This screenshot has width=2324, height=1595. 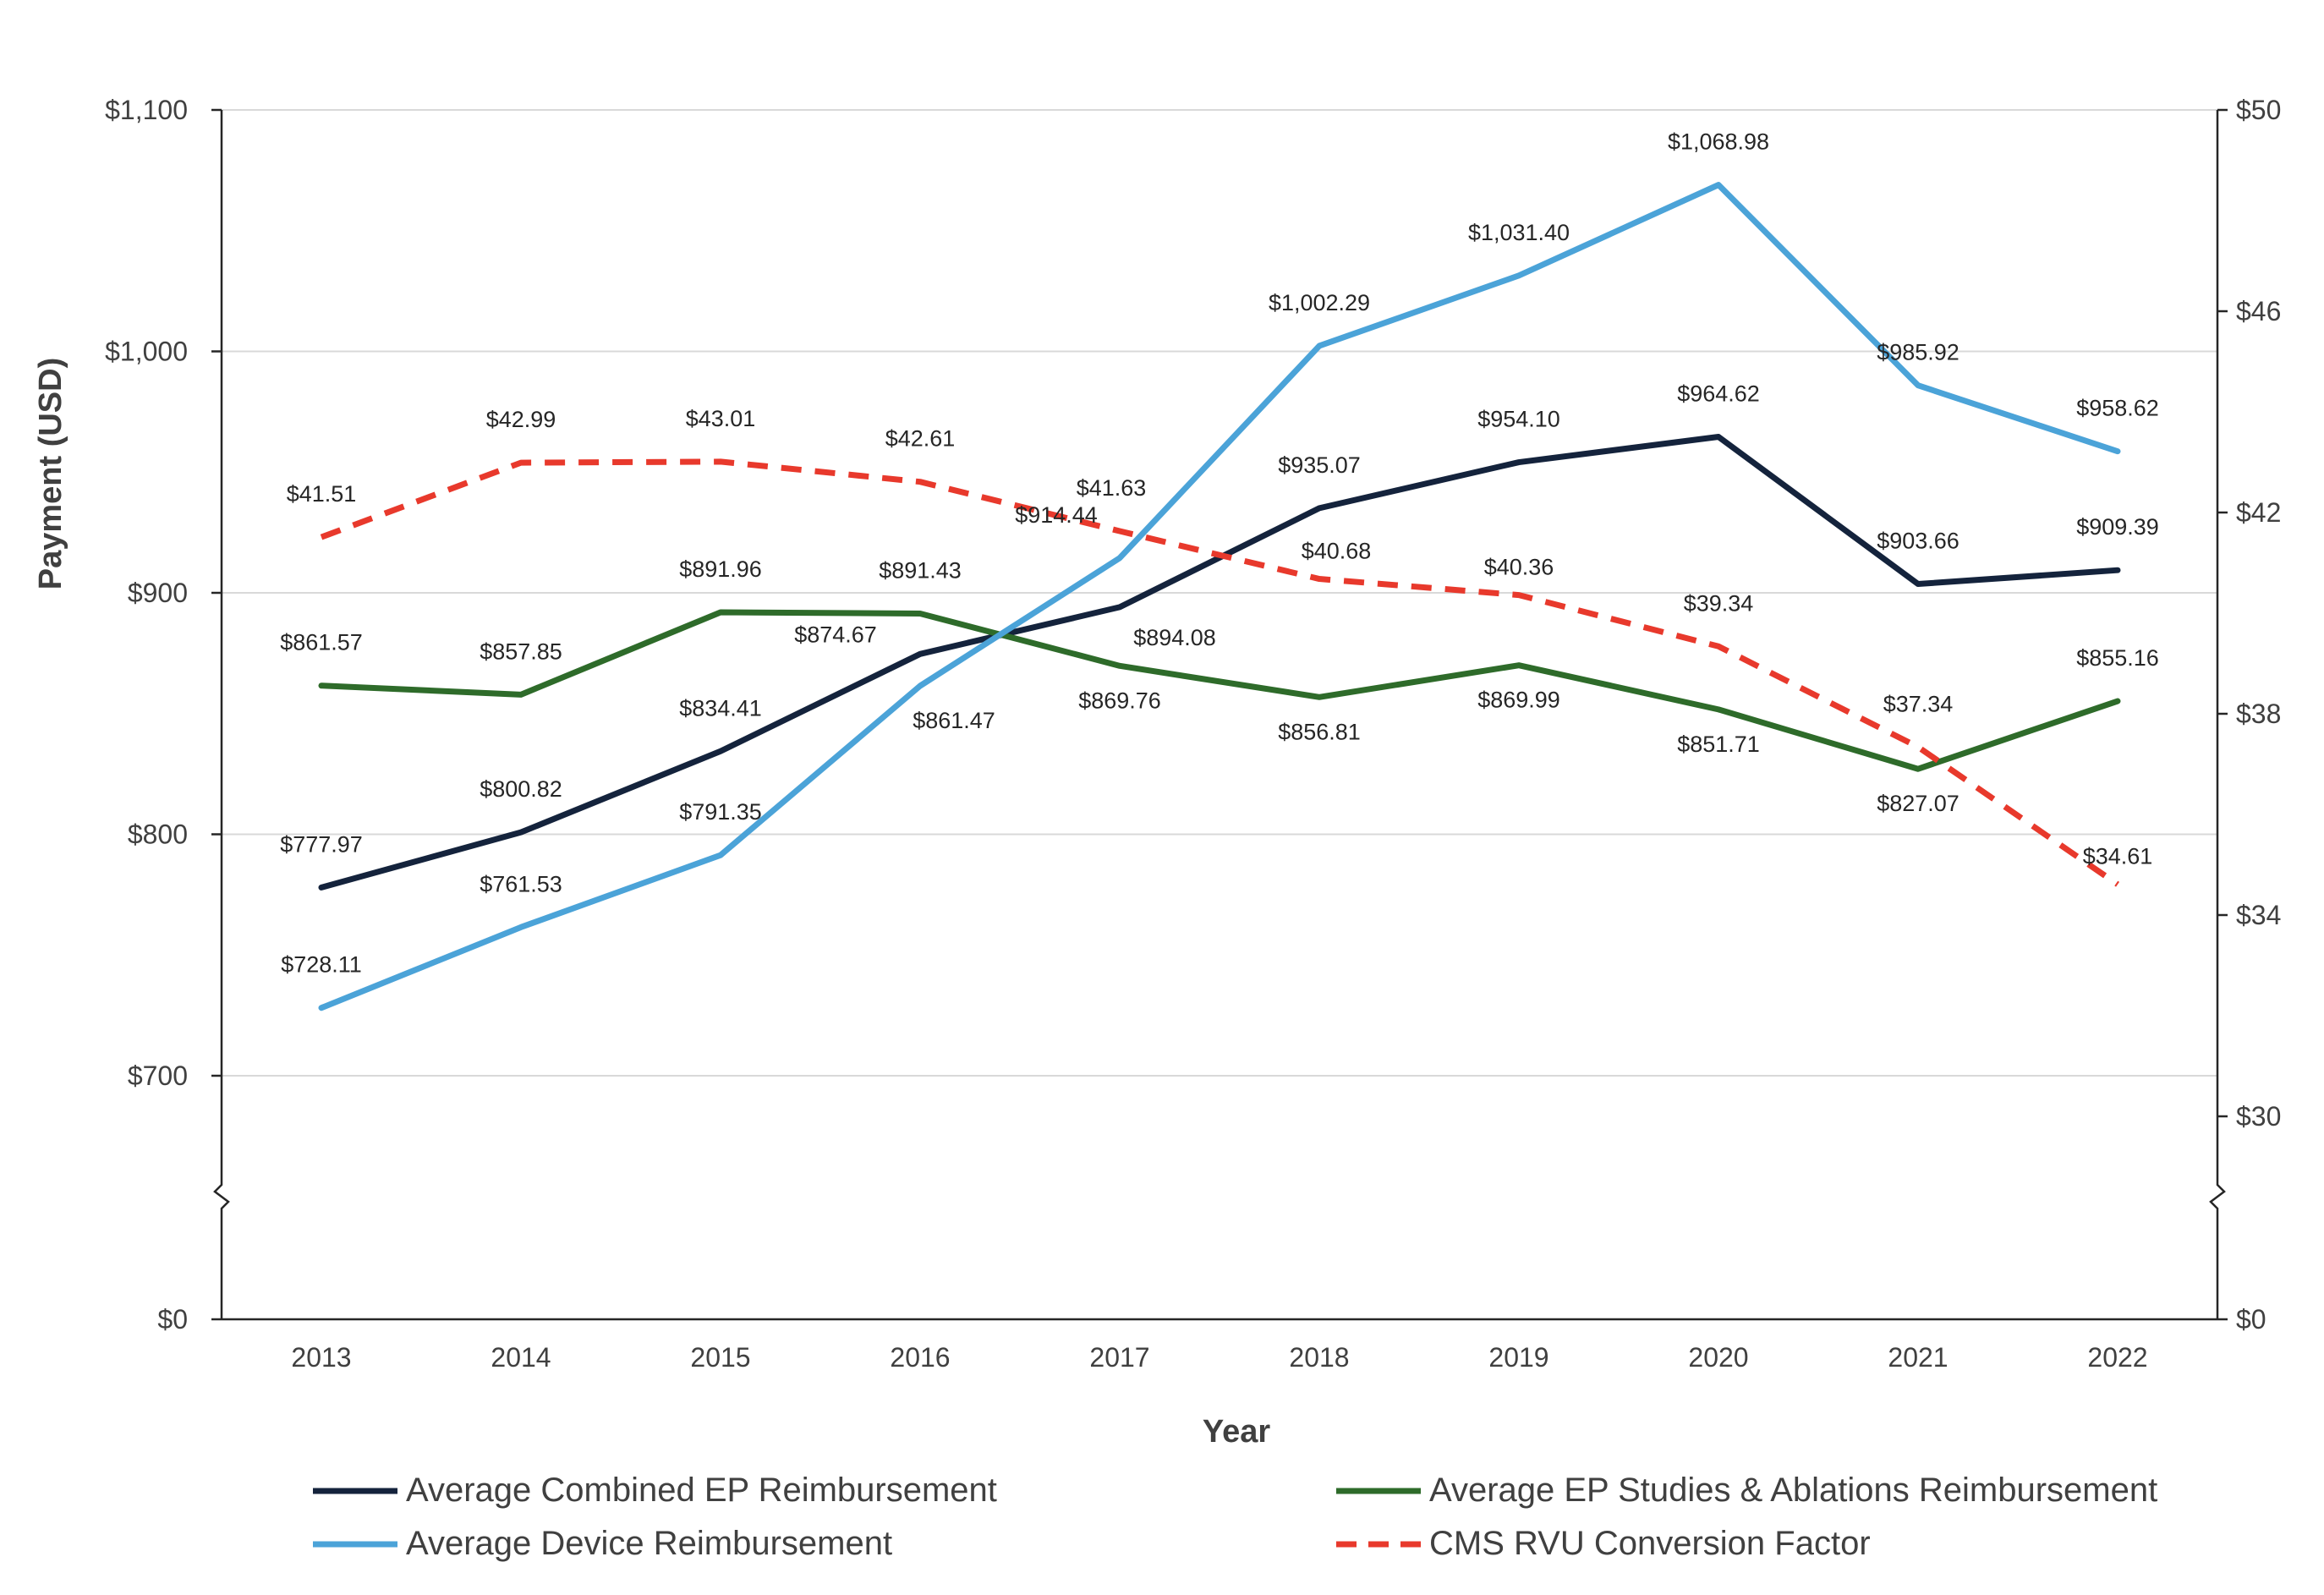 I want to click on right-axis-ticks: $0 $30 $34 $38 $42 $46 $50, so click(x=2249, y=715).